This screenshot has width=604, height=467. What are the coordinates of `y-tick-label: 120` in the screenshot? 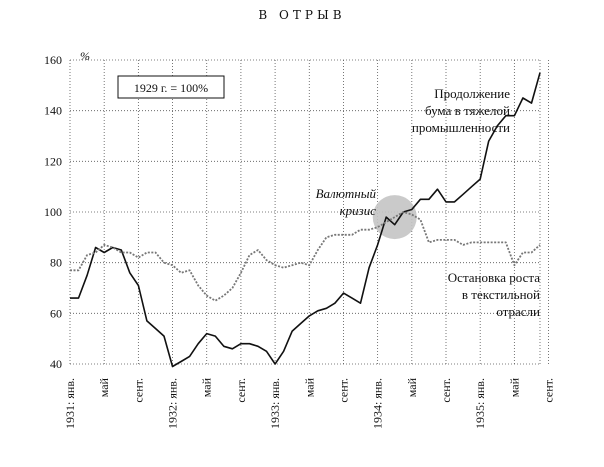 It's located at (53, 161).